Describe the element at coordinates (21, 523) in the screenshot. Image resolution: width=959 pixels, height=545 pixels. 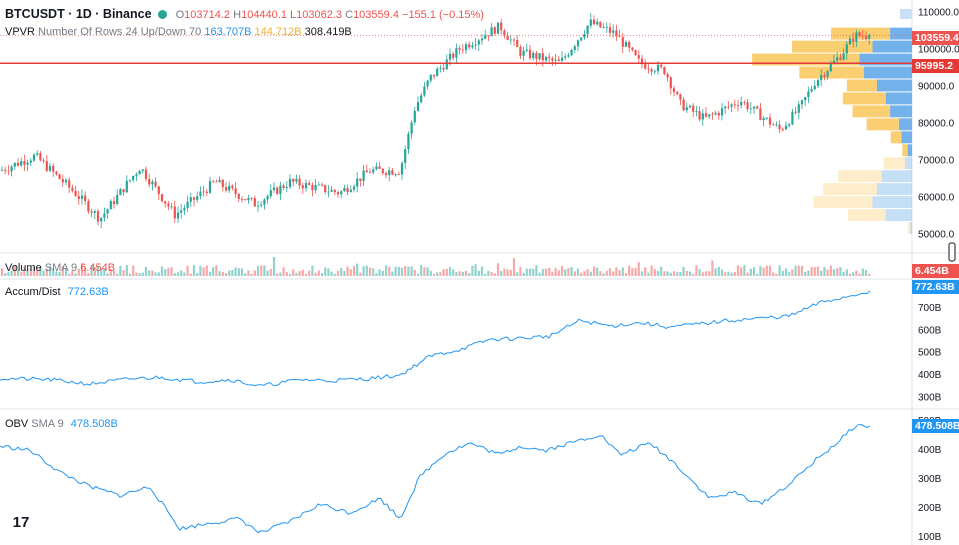
I see `tradingview-logo: 17` at that location.